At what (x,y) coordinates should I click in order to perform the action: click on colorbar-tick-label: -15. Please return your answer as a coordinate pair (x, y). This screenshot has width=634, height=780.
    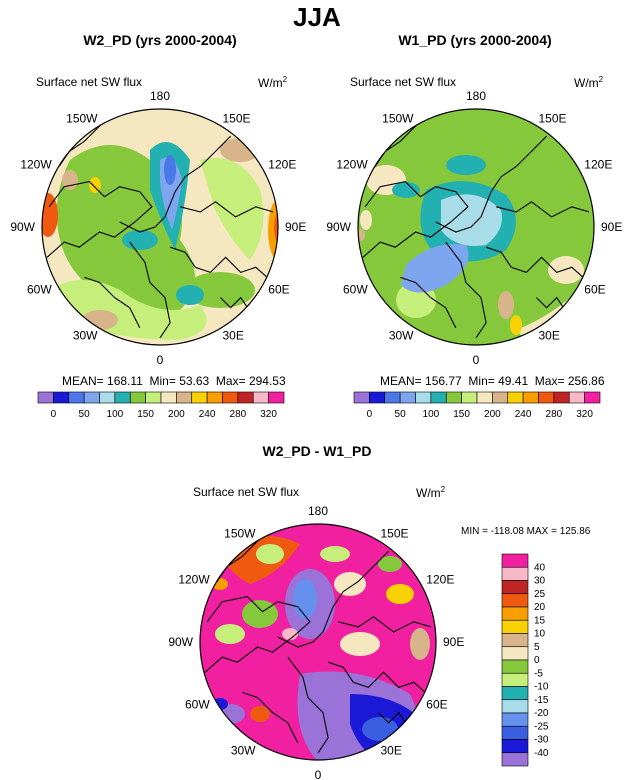
    Looking at the image, I should click on (541, 700).